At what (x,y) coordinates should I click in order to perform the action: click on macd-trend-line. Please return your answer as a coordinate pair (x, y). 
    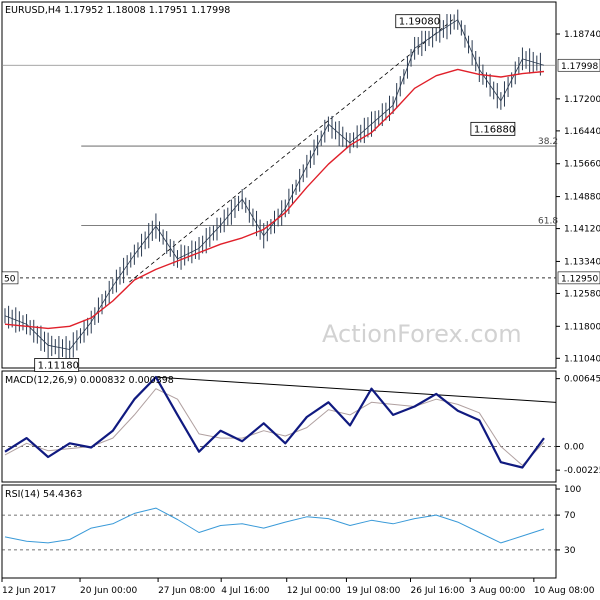
    Looking at the image, I should click on (356, 389).